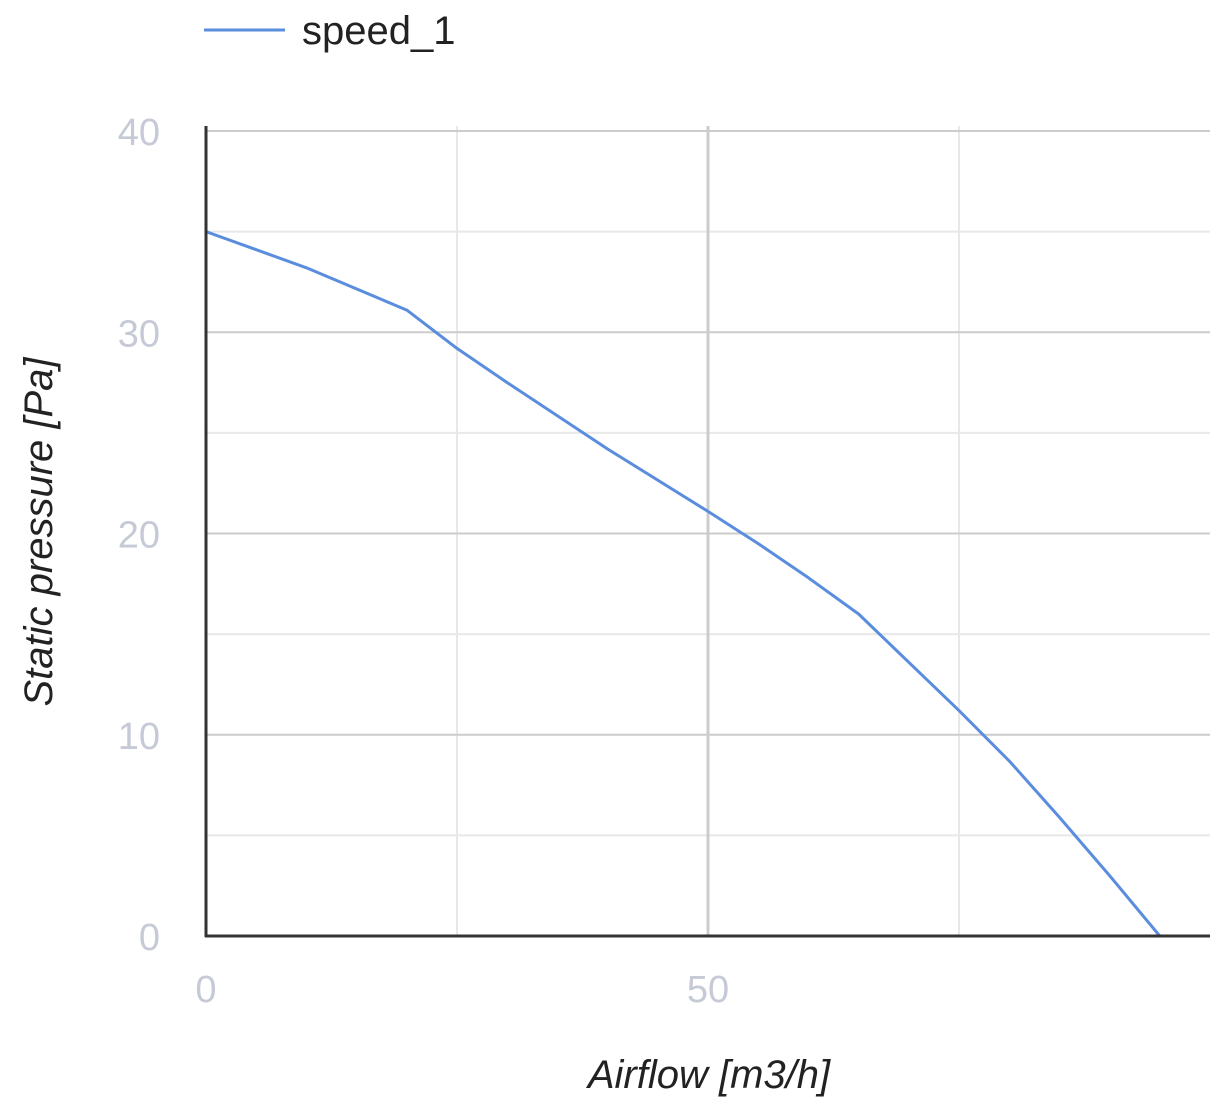  Describe the element at coordinates (139, 133) in the screenshot. I see `y-tick-label-40: 40` at that location.